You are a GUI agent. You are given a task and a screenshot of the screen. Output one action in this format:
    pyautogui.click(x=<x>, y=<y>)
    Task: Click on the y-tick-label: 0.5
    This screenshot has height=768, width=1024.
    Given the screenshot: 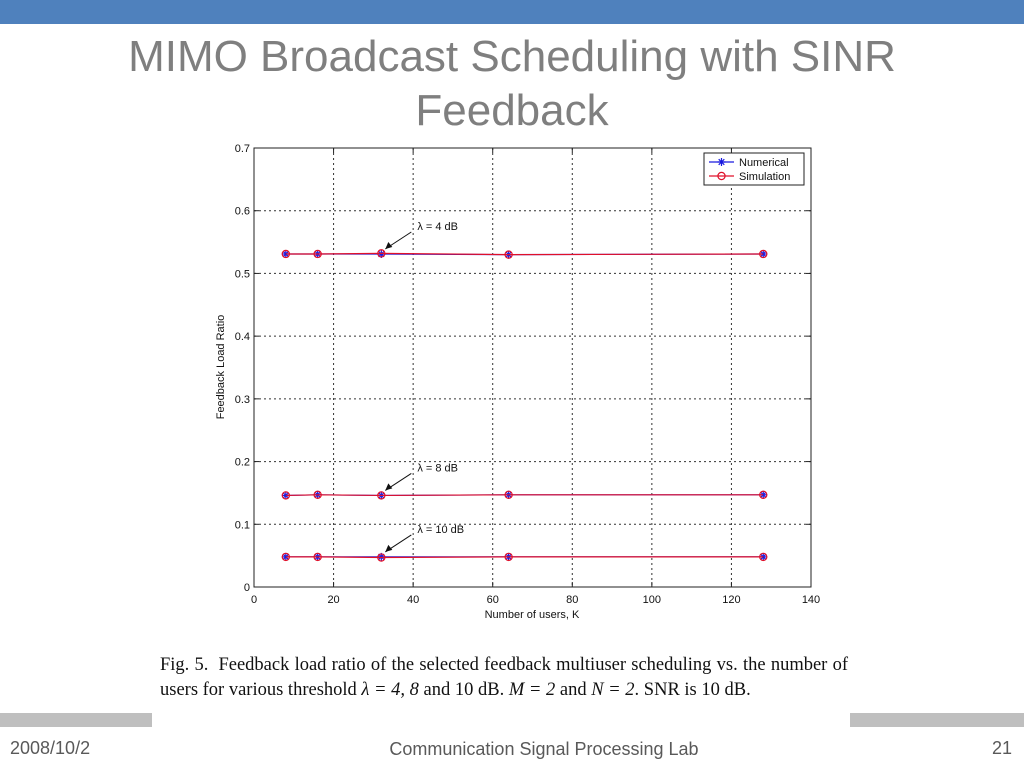 What is the action you would take?
    pyautogui.click(x=242, y=274)
    